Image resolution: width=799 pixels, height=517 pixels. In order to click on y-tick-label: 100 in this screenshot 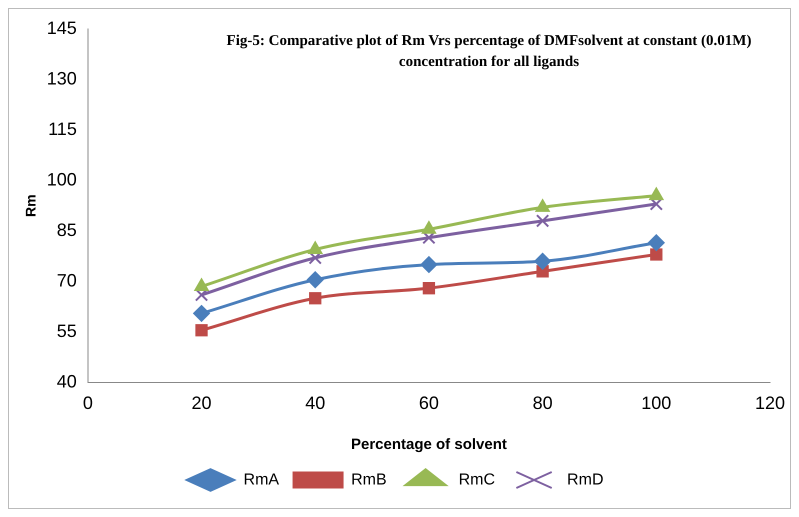, I will do `click(61, 179)`.